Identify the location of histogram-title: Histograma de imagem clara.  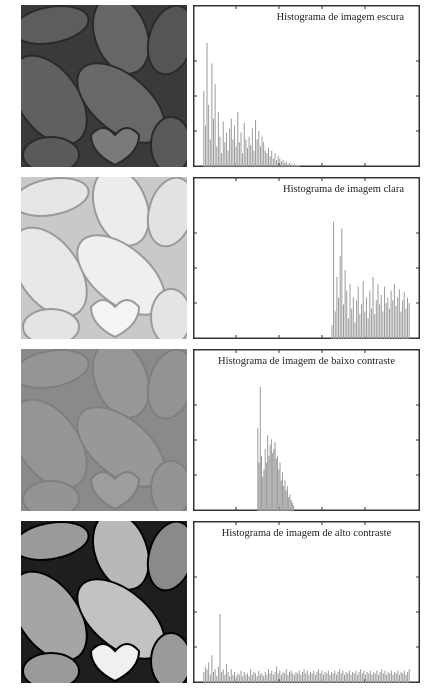
(343, 189).